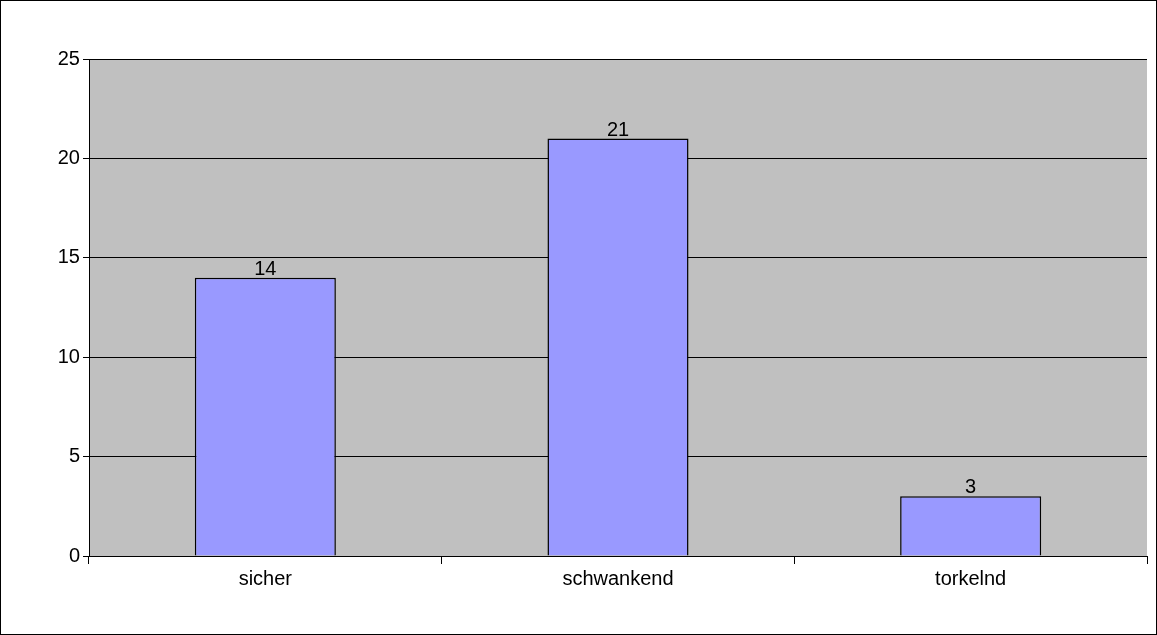  What do you see at coordinates (971, 486) in the screenshot?
I see `data-label: 3` at bounding box center [971, 486].